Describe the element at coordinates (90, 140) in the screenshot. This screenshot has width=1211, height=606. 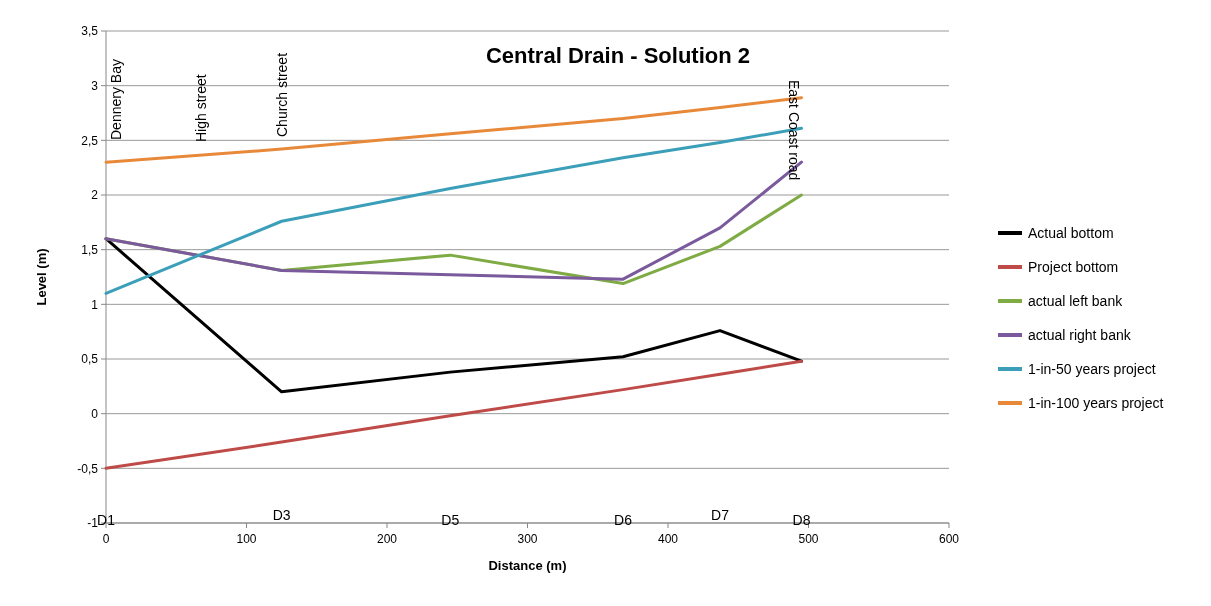
I see `y-tick-label: 2,5` at that location.